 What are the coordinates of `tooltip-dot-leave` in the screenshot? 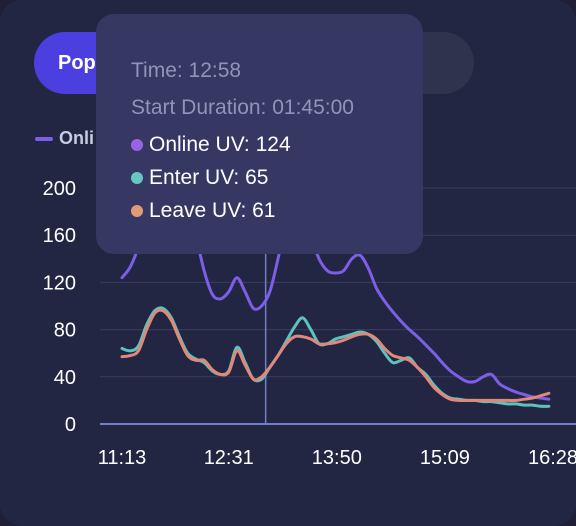 It's located at (137, 210).